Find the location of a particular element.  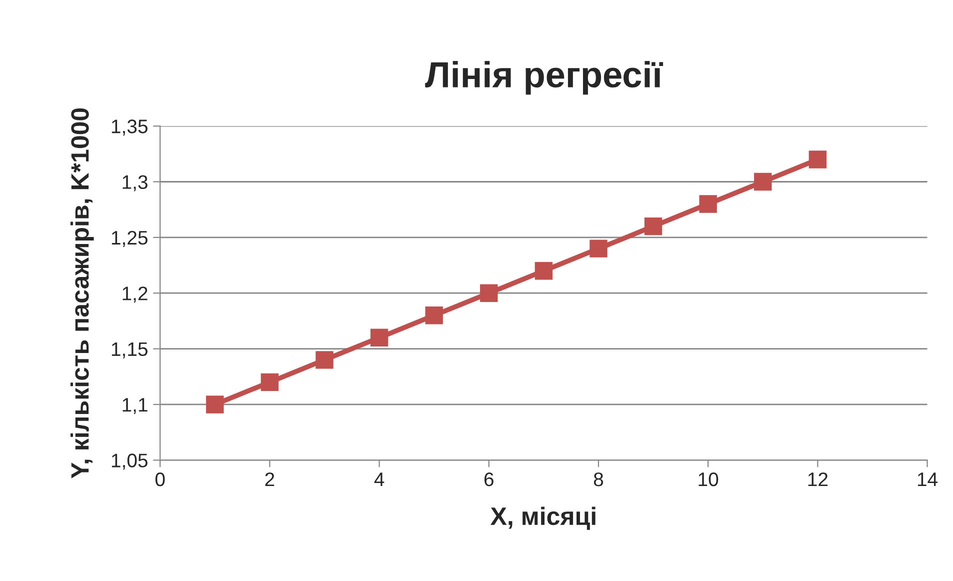

x-tick-label: 4 is located at coordinates (379, 479).